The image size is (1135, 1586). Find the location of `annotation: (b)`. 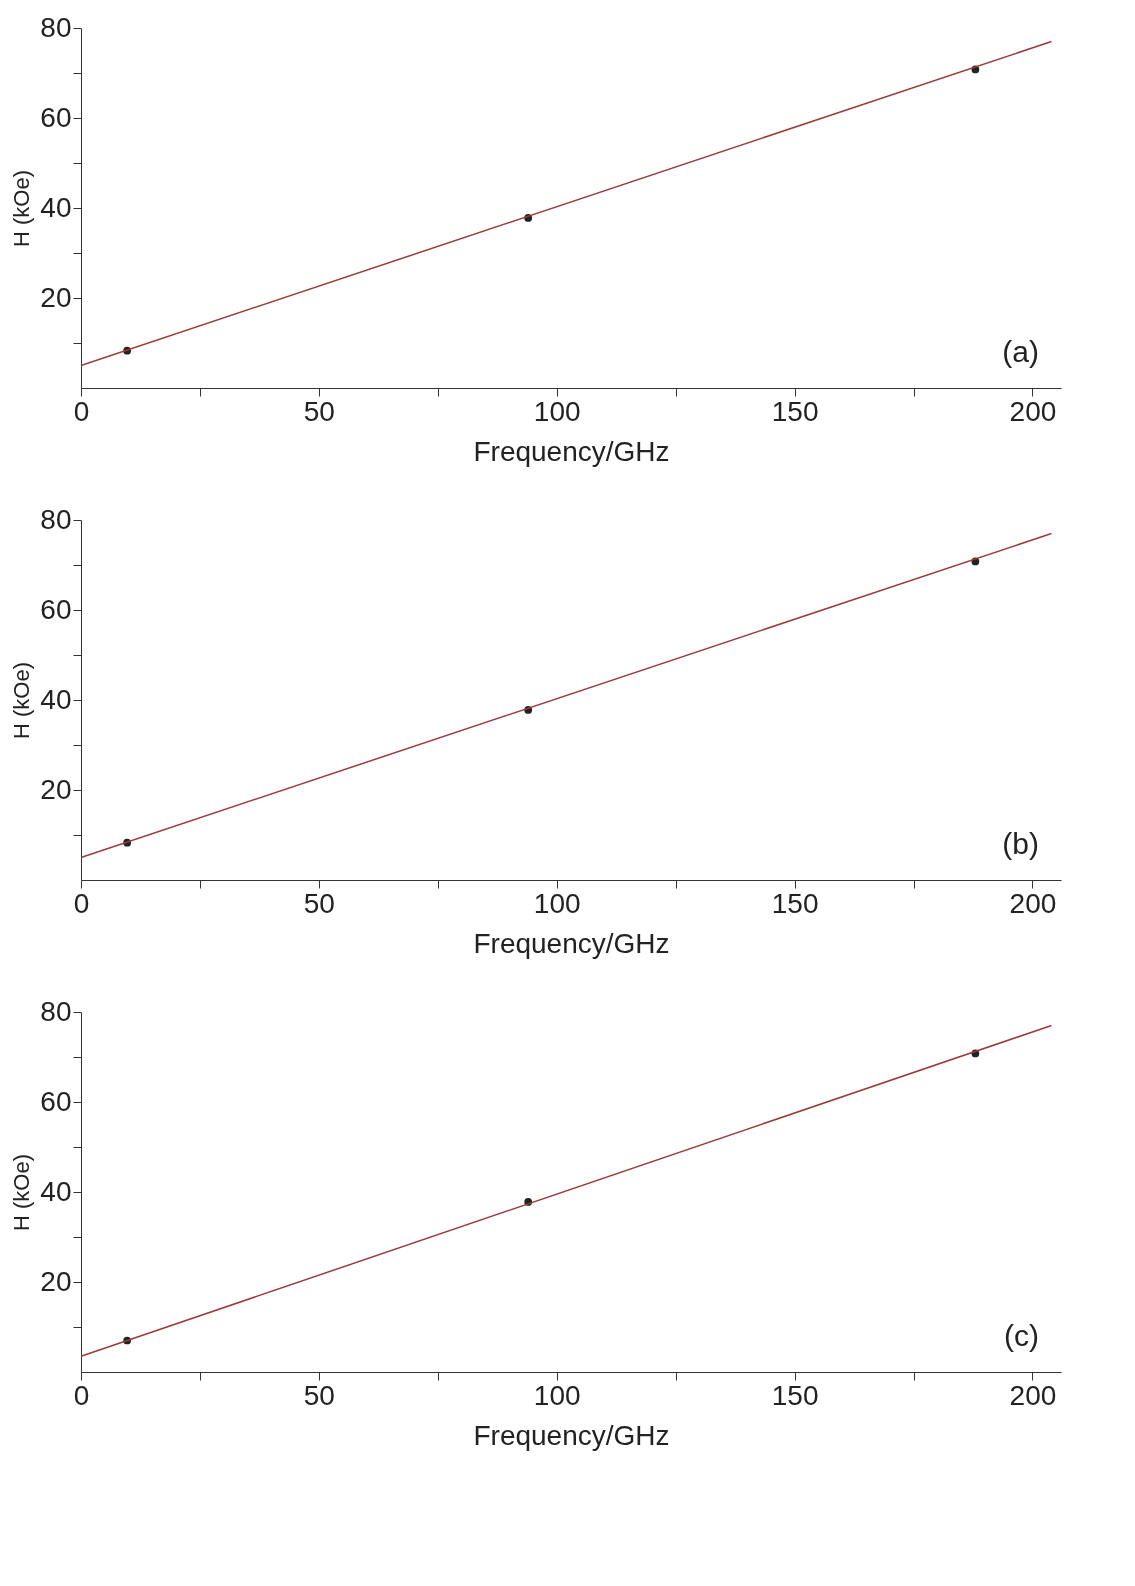

annotation: (b) is located at coordinates (1020, 843).